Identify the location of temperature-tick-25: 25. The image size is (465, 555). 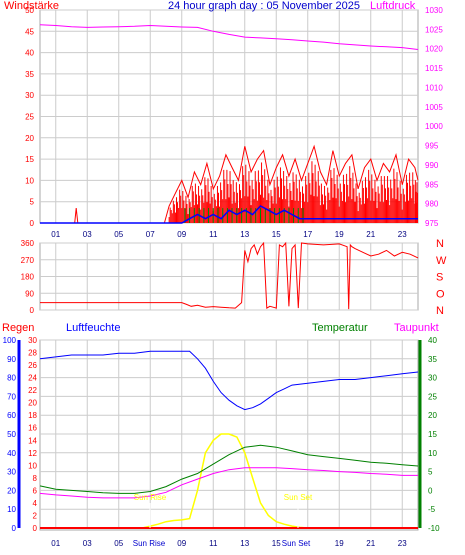
(432, 396).